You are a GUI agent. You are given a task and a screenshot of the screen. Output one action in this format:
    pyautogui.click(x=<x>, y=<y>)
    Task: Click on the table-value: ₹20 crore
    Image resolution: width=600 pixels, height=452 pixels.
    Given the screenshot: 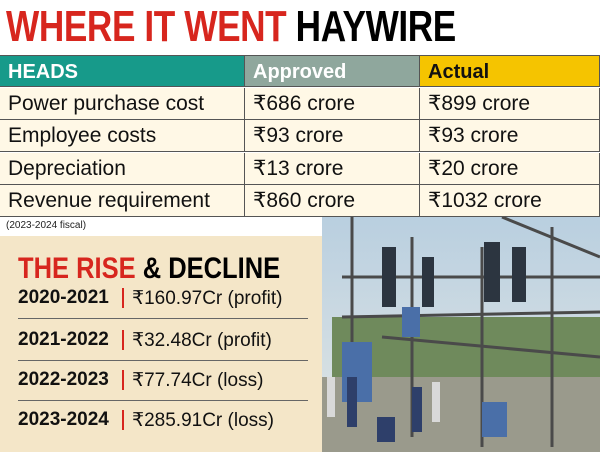 What is the action you would take?
    pyautogui.click(x=510, y=168)
    